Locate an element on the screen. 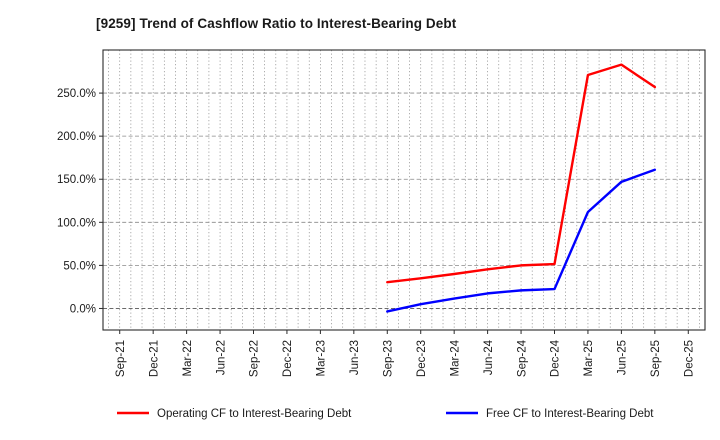  x-tick-label: Dec-22 is located at coordinates (288, 358).